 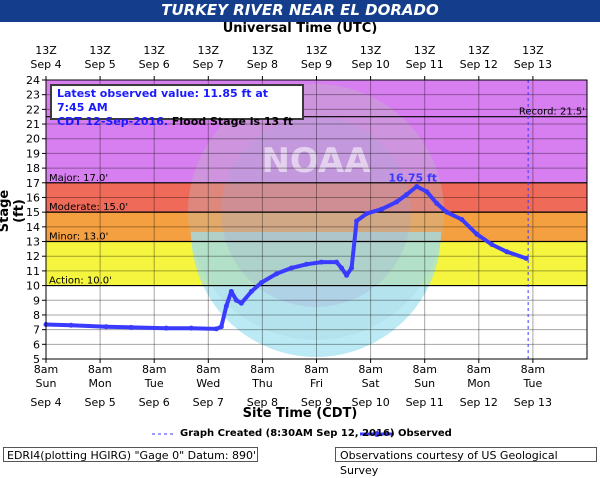 What do you see at coordinates (371, 383) in the screenshot?
I see `bottom-tick-day: Sat` at bounding box center [371, 383].